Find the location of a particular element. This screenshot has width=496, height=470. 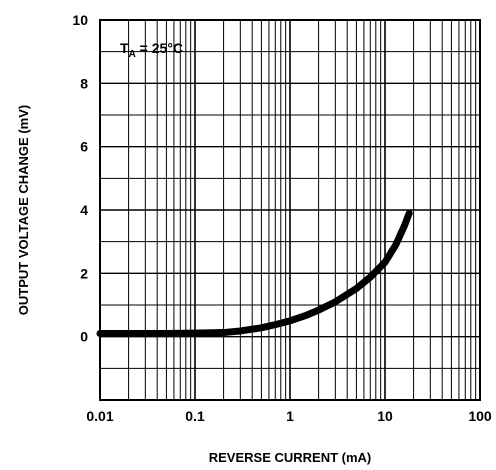

annotation-label: T is located at coordinates (124, 48).